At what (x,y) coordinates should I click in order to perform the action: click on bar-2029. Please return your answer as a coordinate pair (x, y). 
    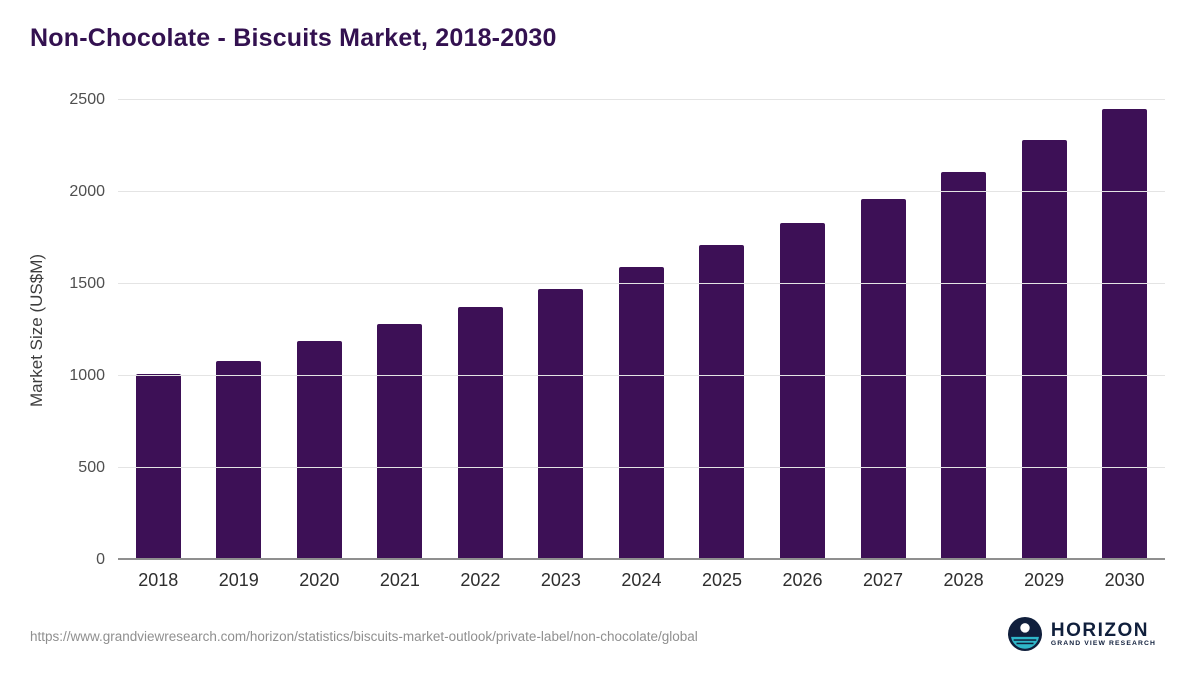
    Looking at the image, I should click on (1044, 350).